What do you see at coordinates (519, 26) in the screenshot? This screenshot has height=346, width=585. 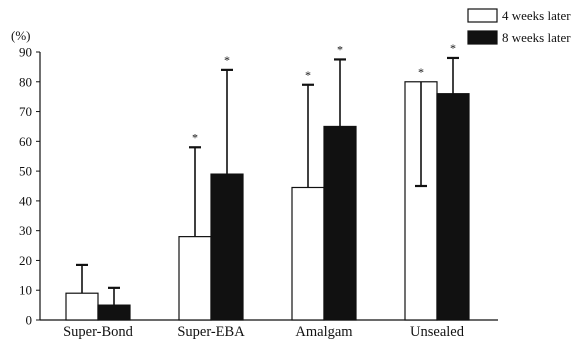 I see `legend: 4 weeks later 8 weeks later` at bounding box center [519, 26].